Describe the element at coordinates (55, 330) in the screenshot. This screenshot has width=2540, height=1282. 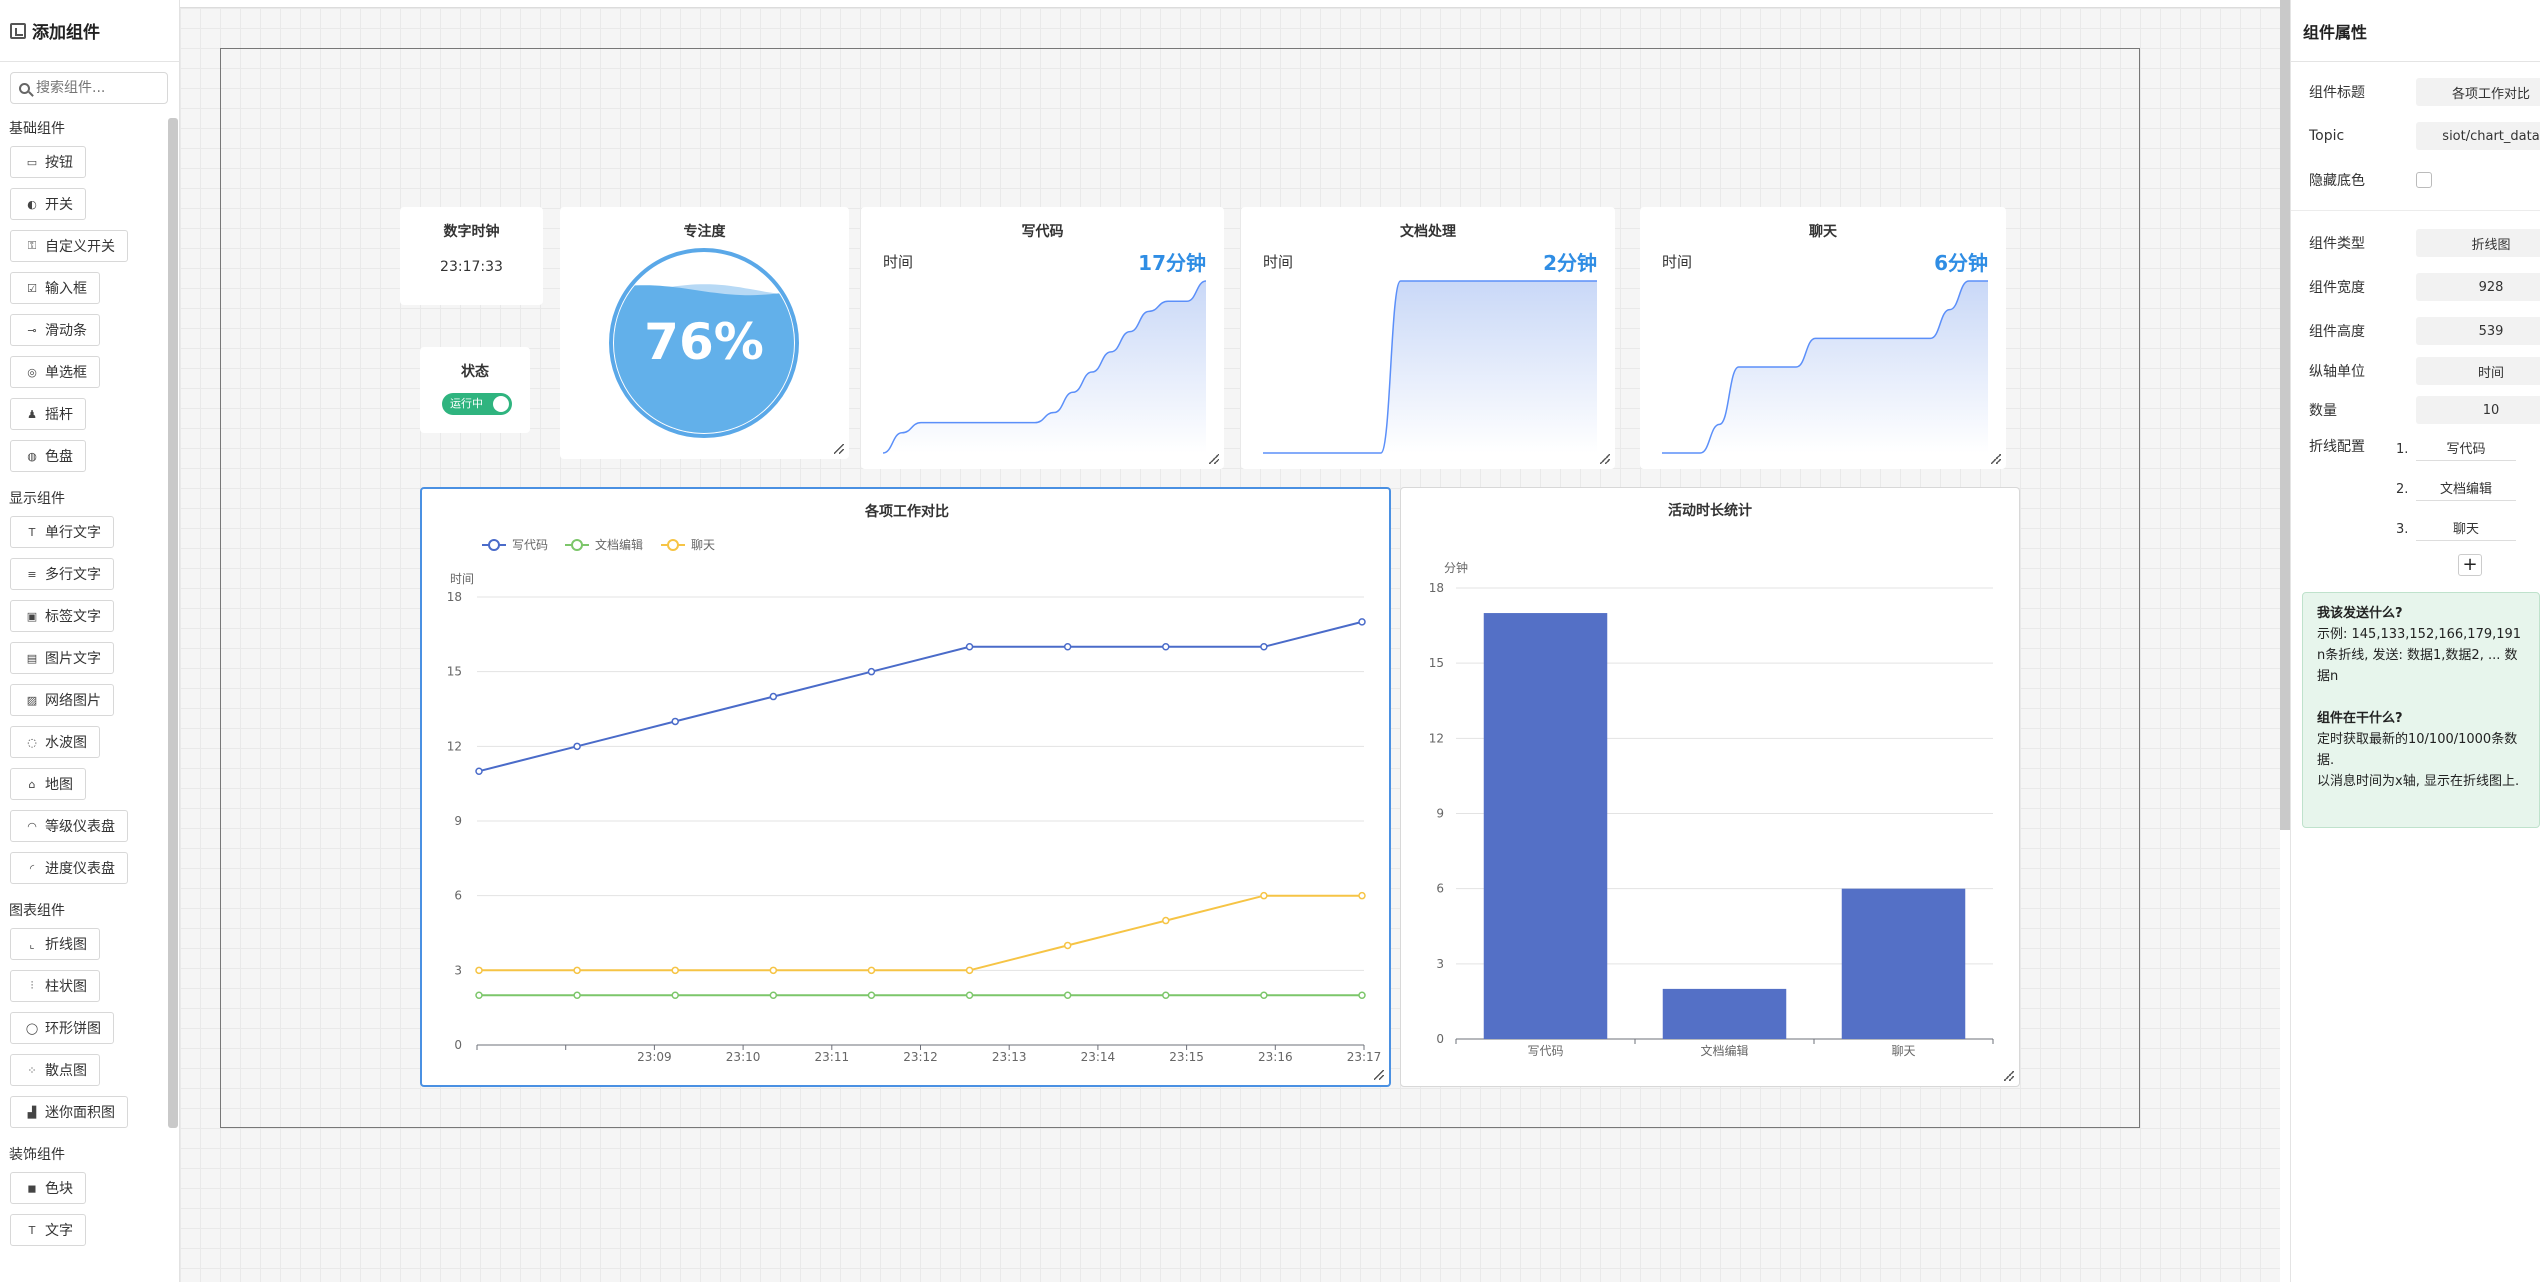
I see `component-item-slider: ⊸ 滑动条` at that location.